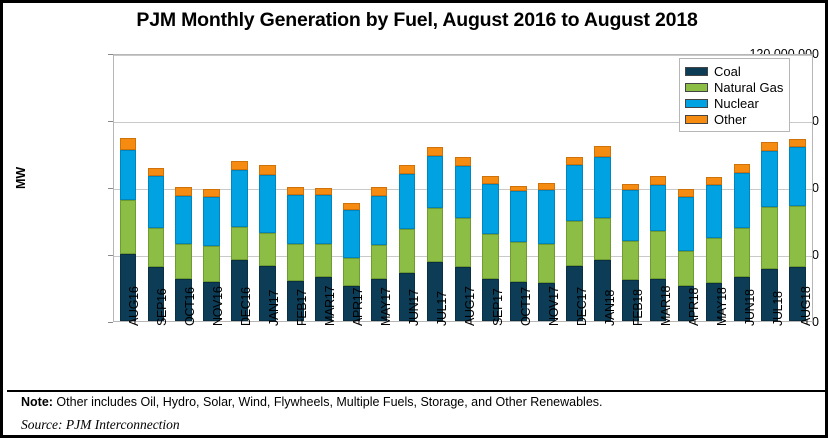 The height and width of the screenshot is (438, 828). Describe the element at coordinates (734, 103) in the screenshot. I see `legend-item-nuc: Nuclear` at that location.